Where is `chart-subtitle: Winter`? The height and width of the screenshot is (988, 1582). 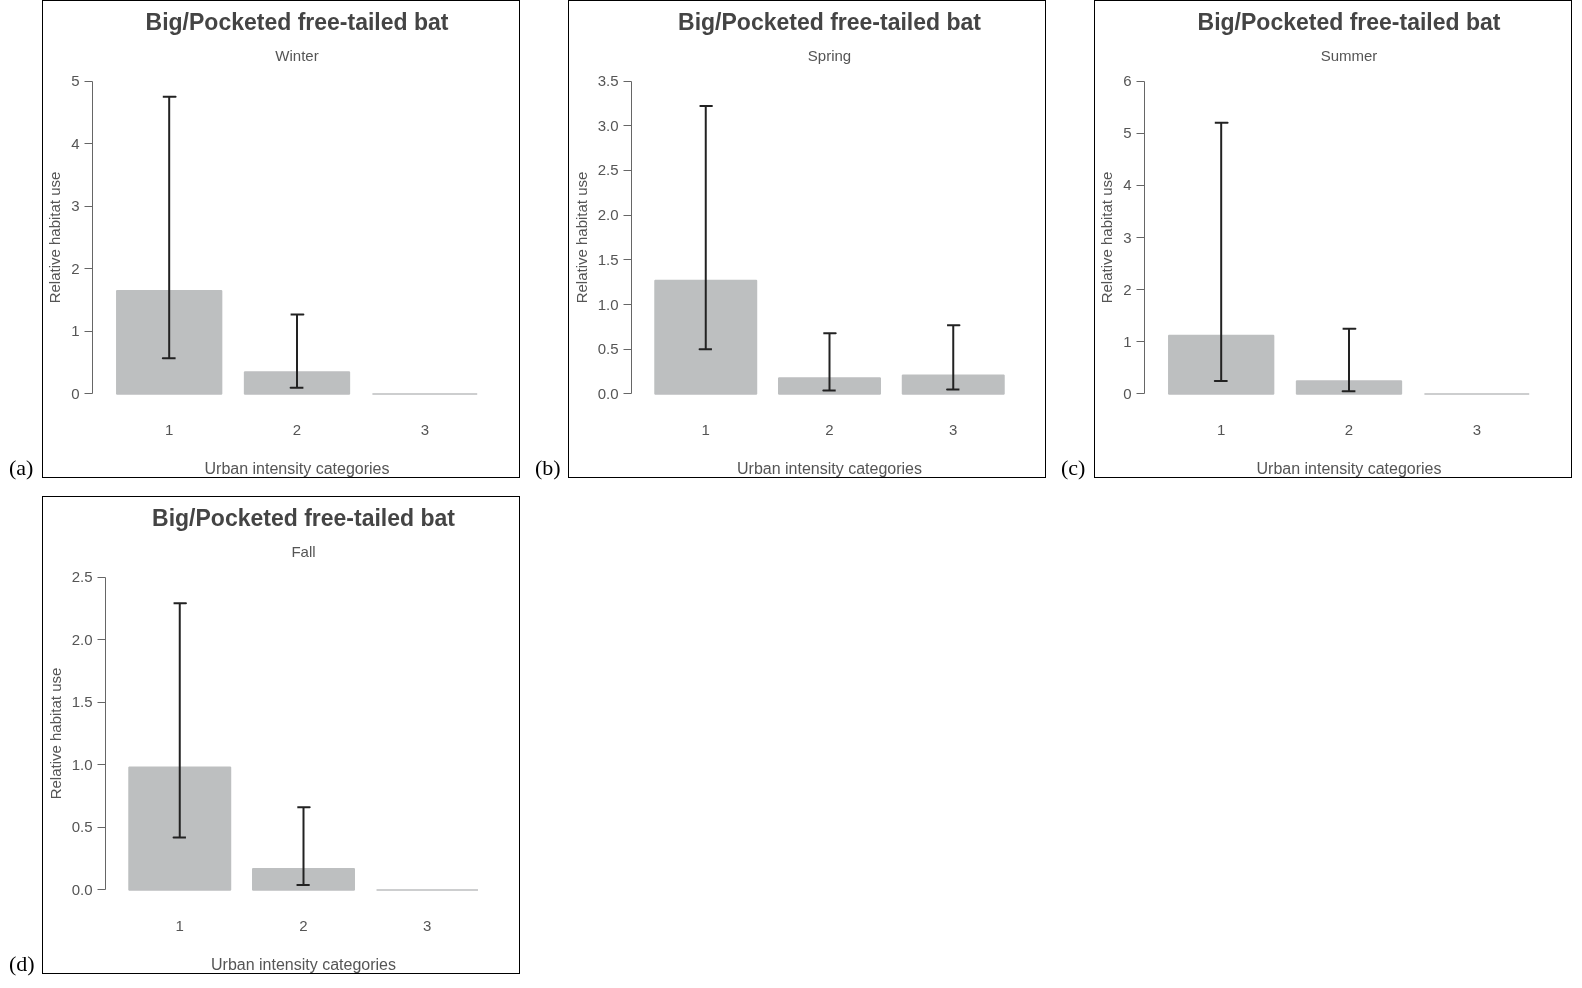 chart-subtitle: Winter is located at coordinates (297, 55).